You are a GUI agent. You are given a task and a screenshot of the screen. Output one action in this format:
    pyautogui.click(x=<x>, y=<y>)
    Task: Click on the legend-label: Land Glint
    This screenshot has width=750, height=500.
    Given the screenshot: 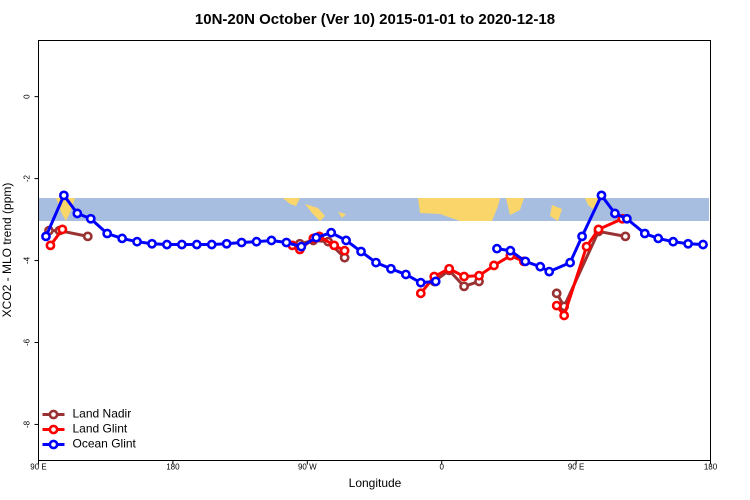 What is the action you would take?
    pyautogui.click(x=100, y=429)
    